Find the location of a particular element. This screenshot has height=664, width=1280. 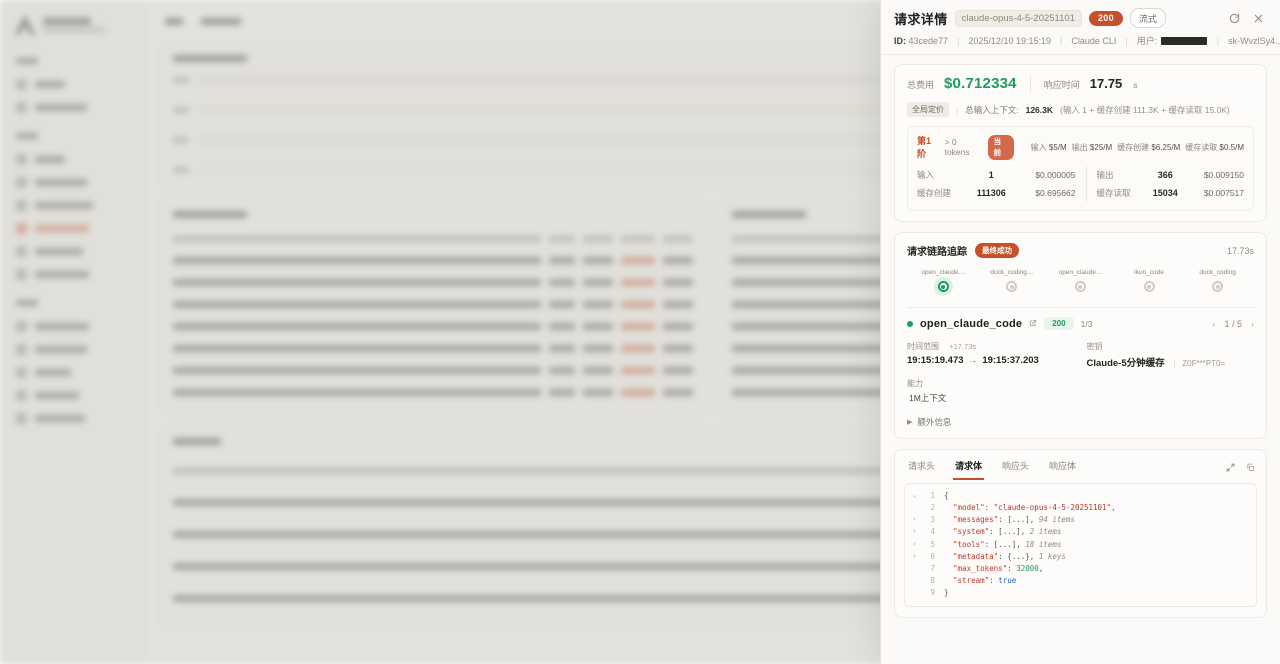

pager-prev-button: ‹ is located at coordinates (1214, 323).